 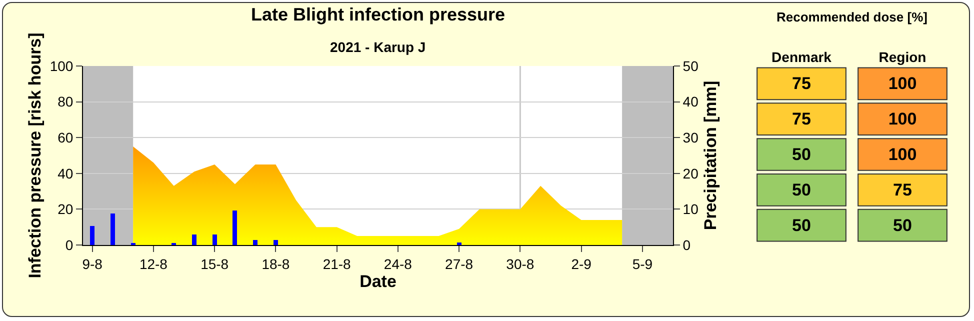 What do you see at coordinates (690, 138) in the screenshot?
I see `y2-tick-label: 30` at bounding box center [690, 138].